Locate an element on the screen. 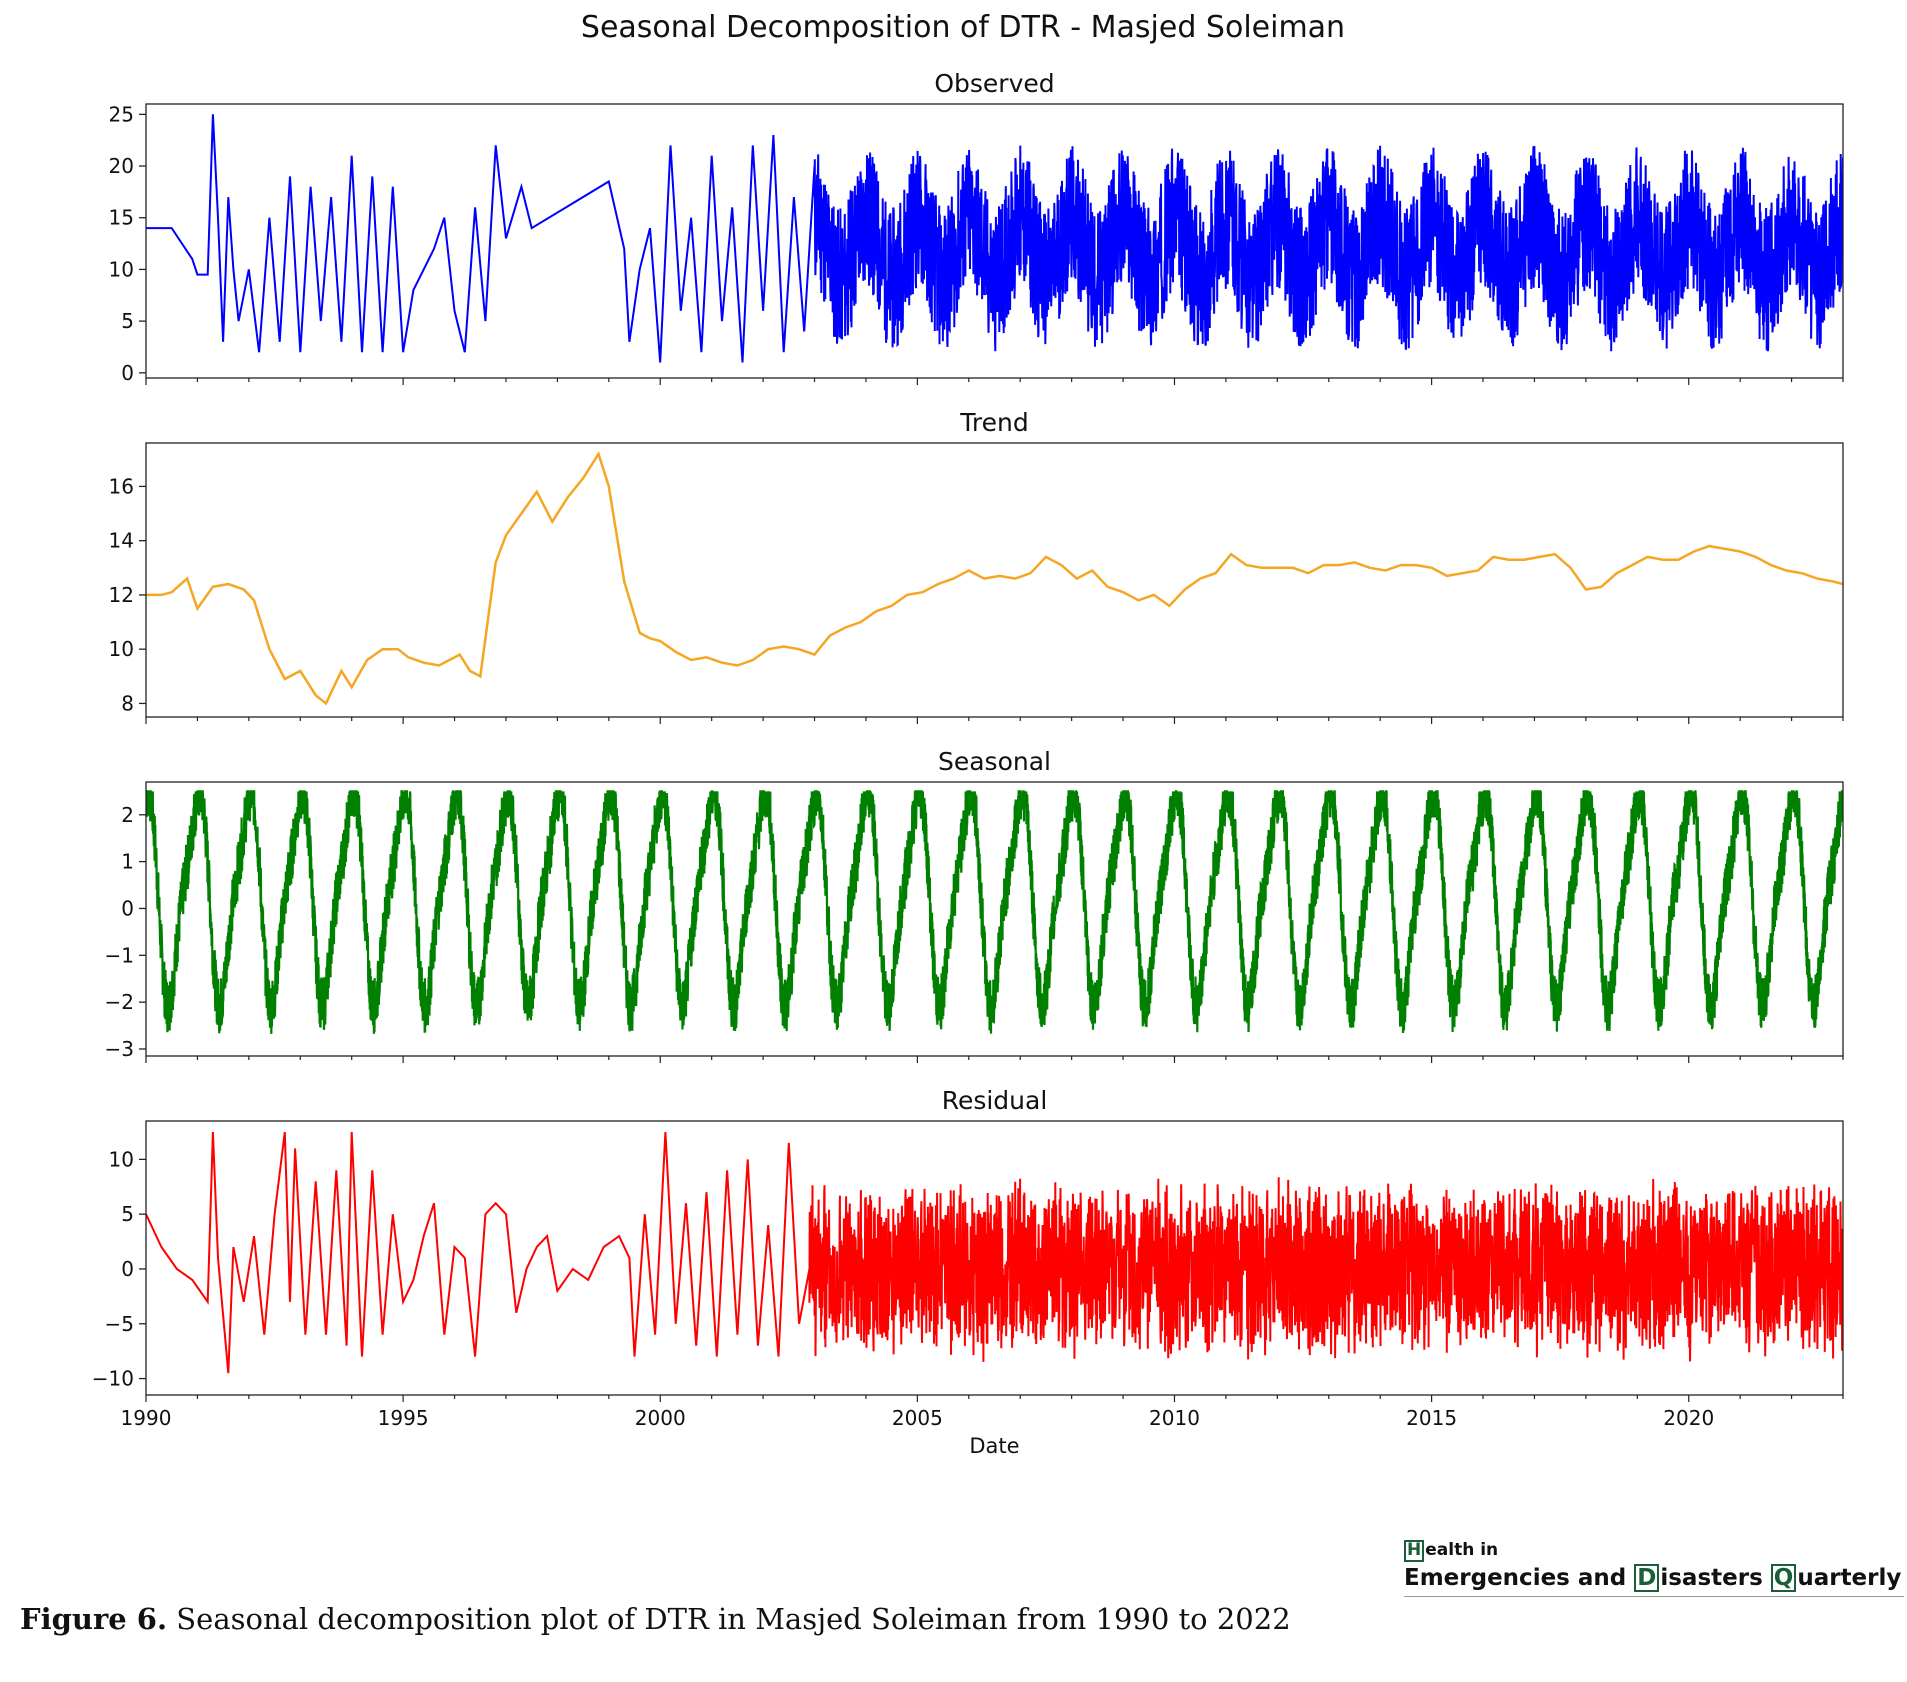 Image resolution: width=1907 pixels, height=1682 pixels. x-tick-label: 2015 is located at coordinates (1431, 1418).